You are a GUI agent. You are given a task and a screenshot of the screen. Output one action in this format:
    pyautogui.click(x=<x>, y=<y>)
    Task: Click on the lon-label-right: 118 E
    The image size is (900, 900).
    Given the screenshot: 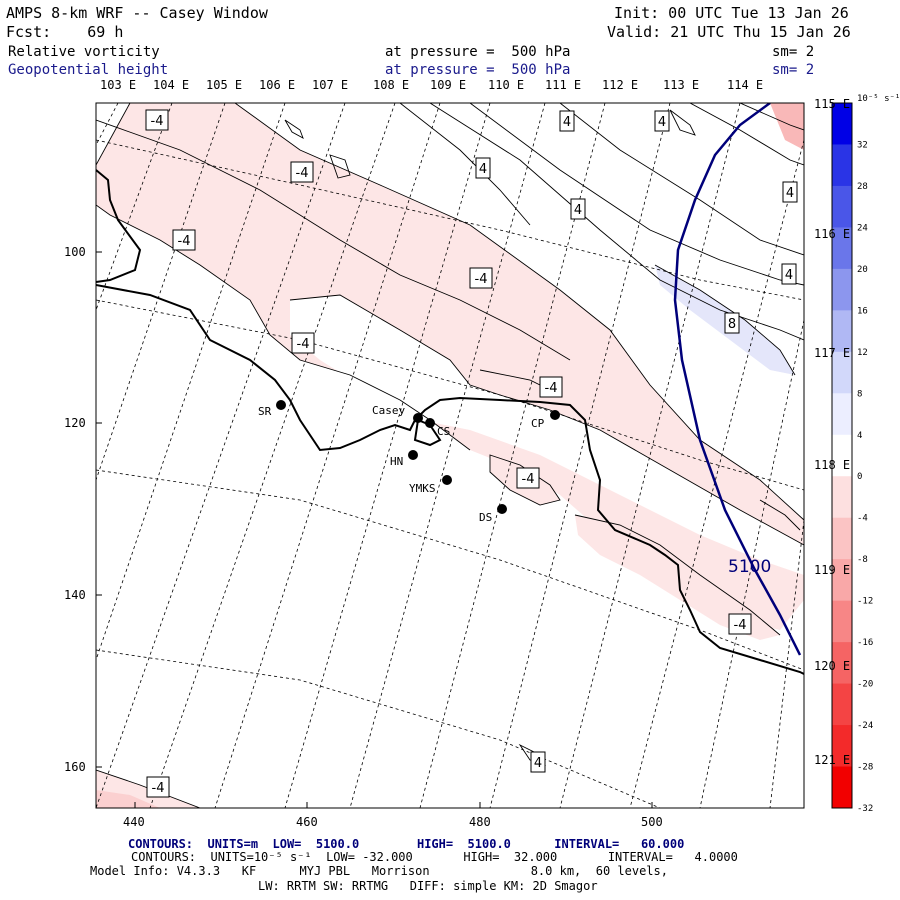 What is the action you would take?
    pyautogui.click(x=832, y=465)
    